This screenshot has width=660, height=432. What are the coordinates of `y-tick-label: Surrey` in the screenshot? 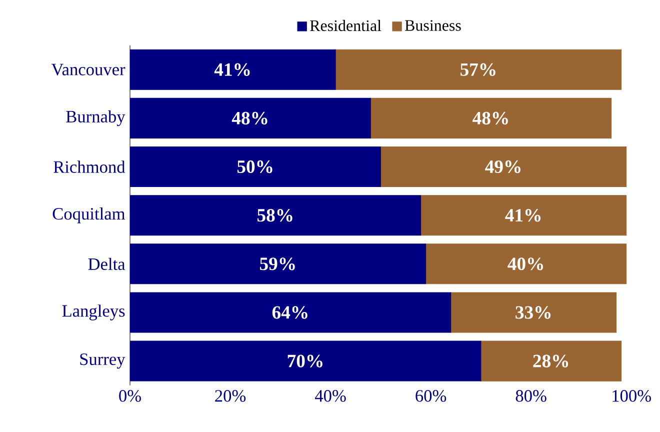 It's located at (103, 361).